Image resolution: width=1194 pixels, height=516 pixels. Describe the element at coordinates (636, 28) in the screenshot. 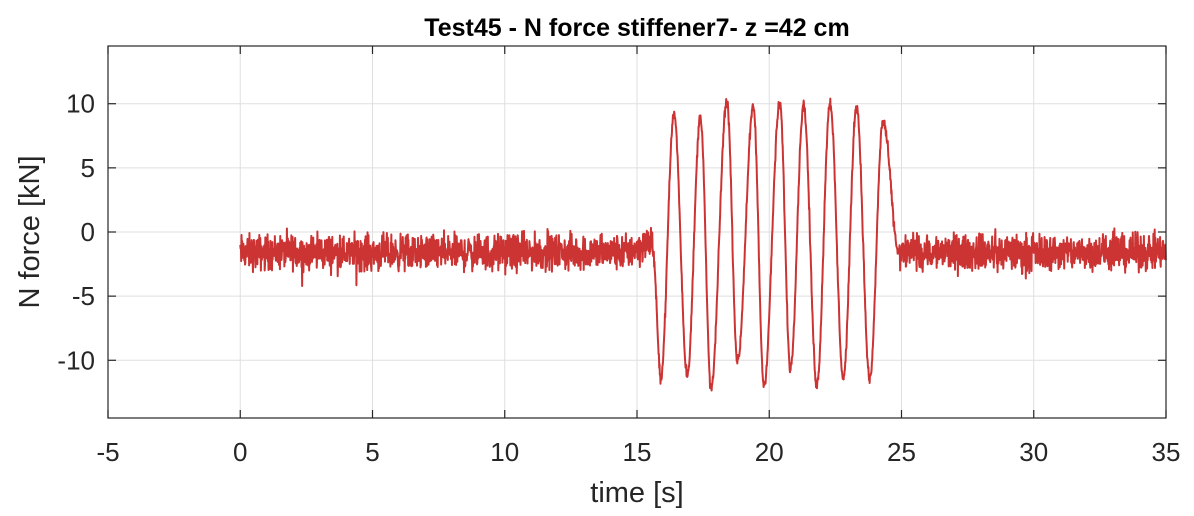

I see `chart-title: Test45 - N force stiffener7- z =42 cm` at that location.